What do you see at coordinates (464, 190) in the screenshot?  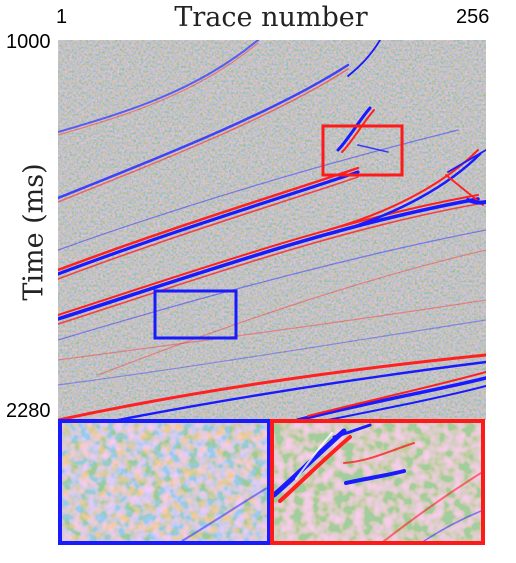 I see `branch-red` at bounding box center [464, 190].